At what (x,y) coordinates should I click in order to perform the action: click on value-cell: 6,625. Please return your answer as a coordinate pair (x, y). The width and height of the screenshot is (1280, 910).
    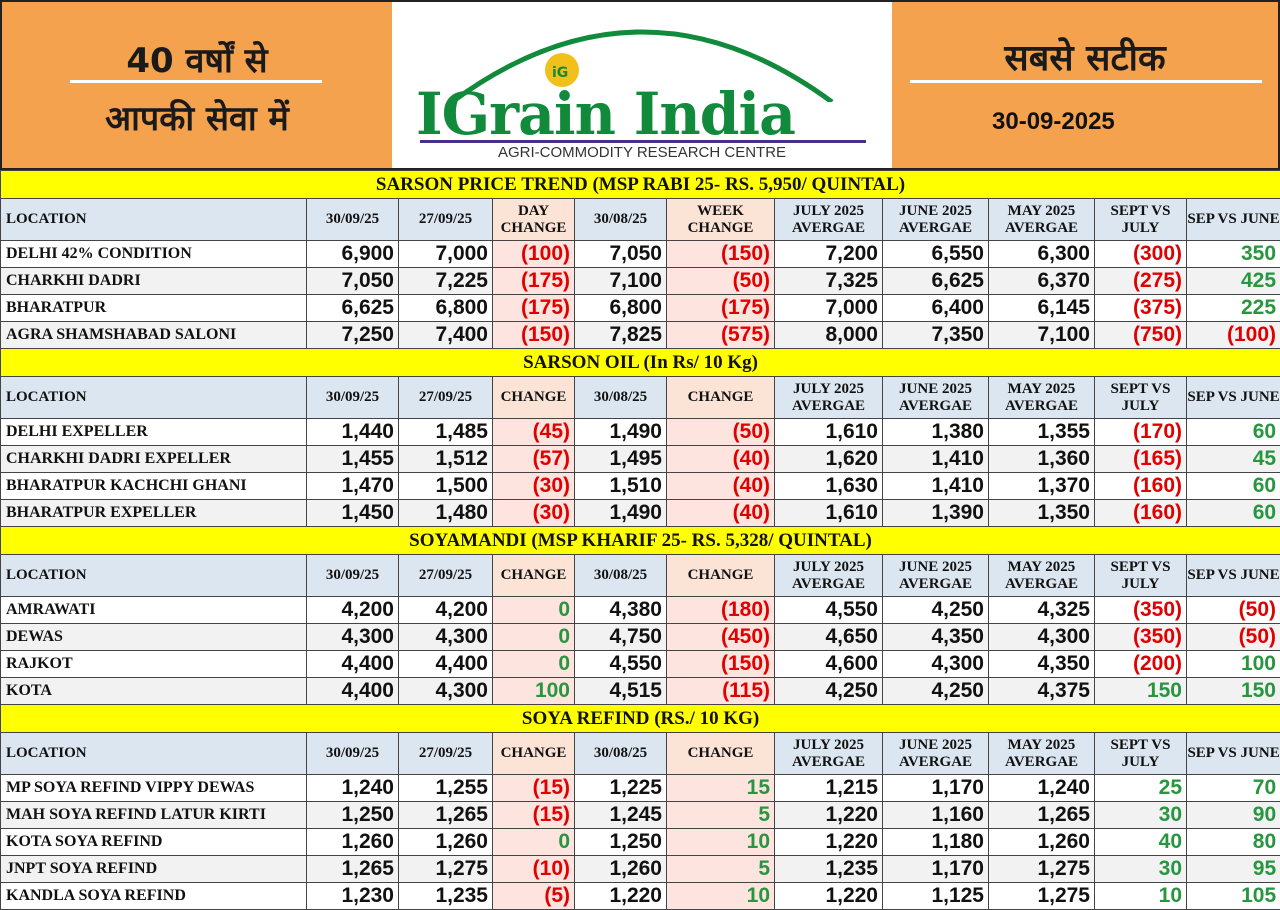
    Looking at the image, I should click on (935, 281).